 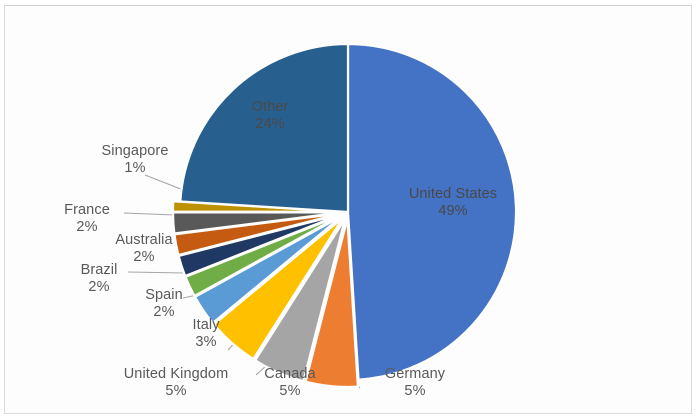 What do you see at coordinates (331, 303) in the screenshot?
I see `pie-slice-germany: Germany 5%` at bounding box center [331, 303].